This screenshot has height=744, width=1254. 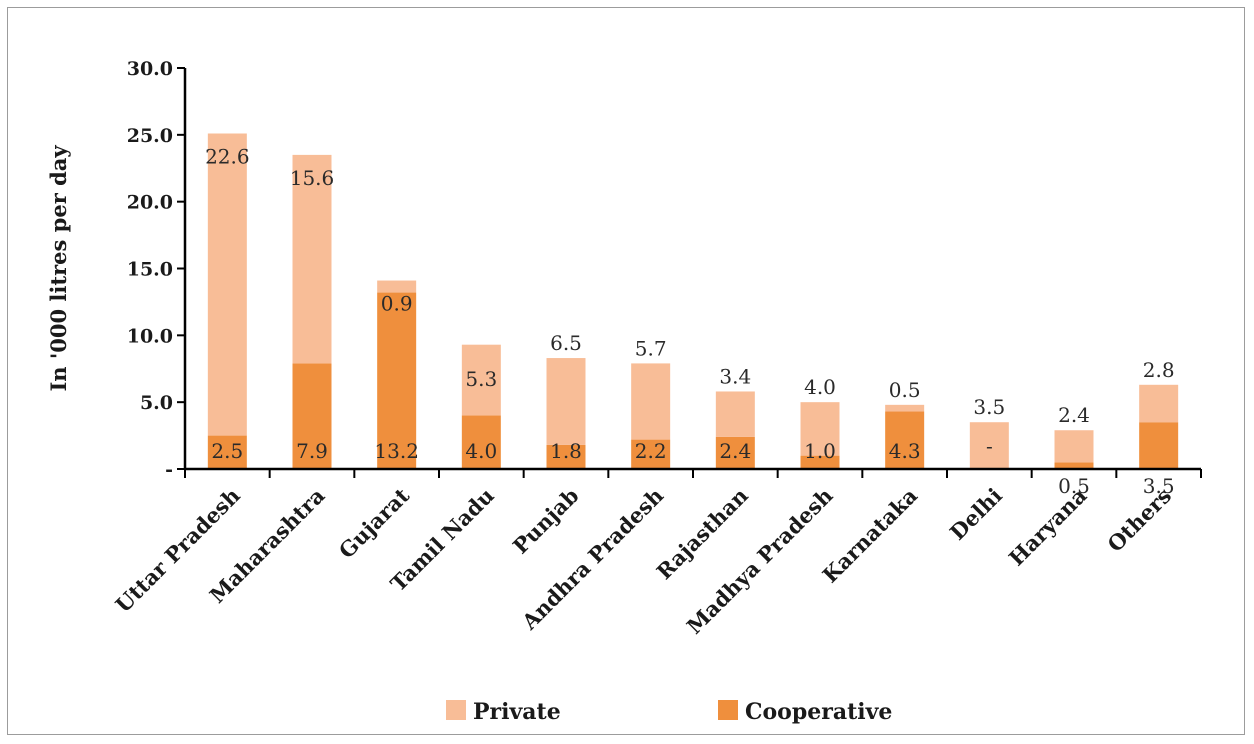 I want to click on y-tick-label: 20.0, so click(x=150, y=203).